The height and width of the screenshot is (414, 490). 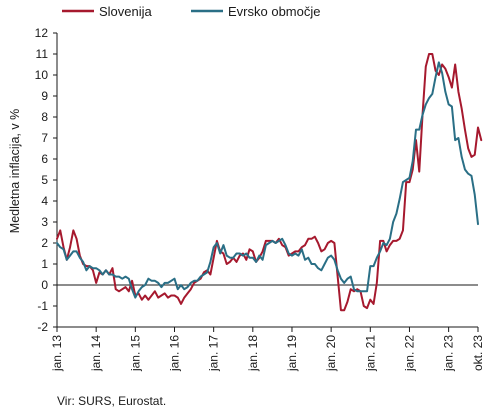 What do you see at coordinates (42, 54) in the screenshot?
I see `y-tick-label: 11` at bounding box center [42, 54].